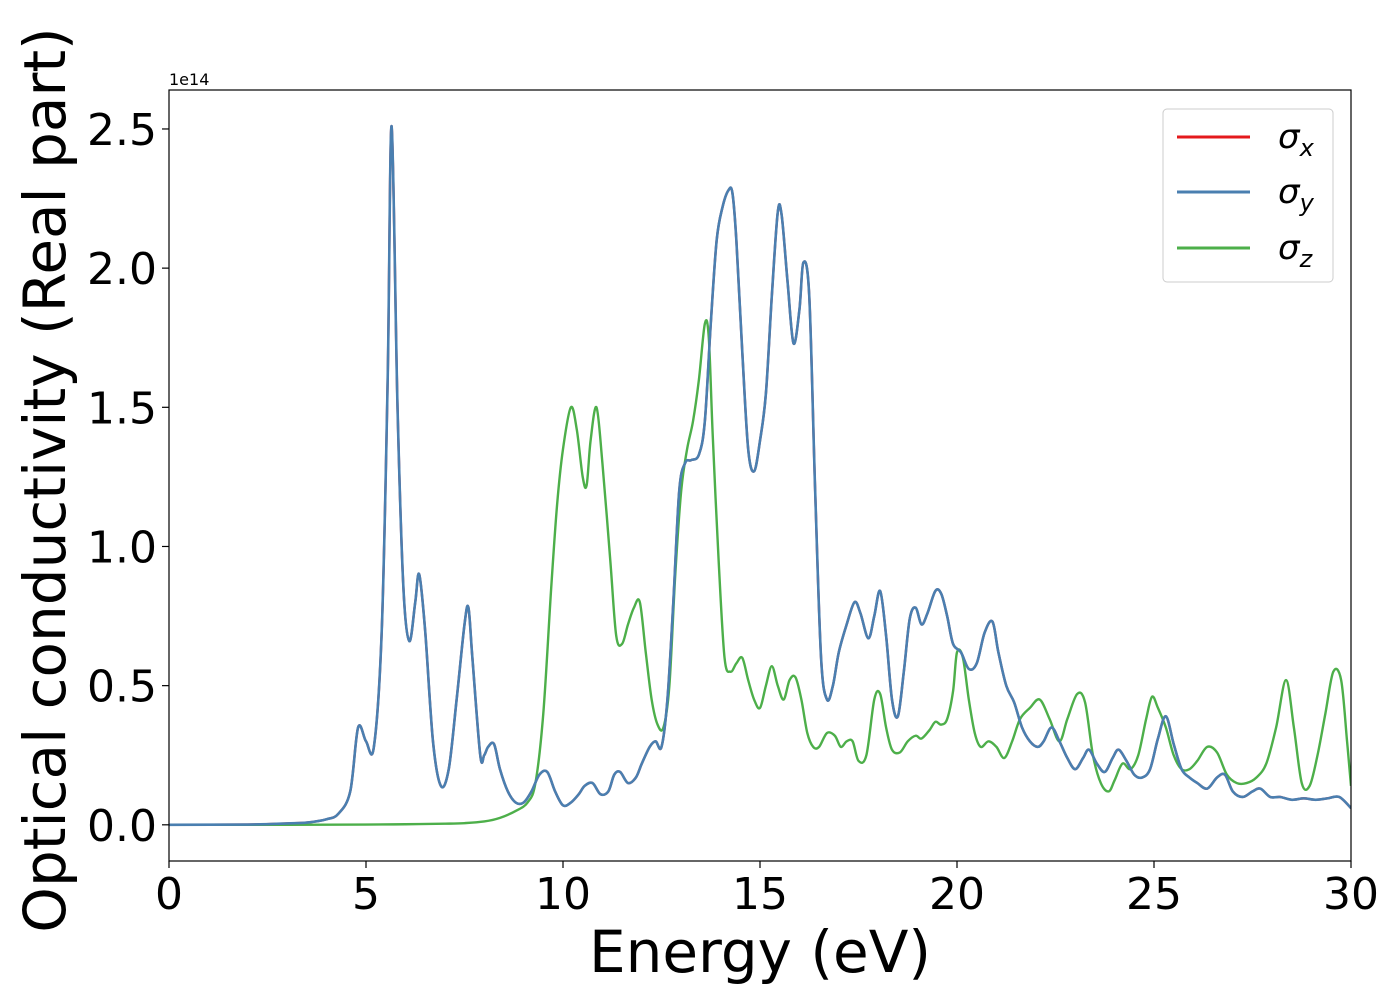 This screenshot has height=1000, width=1400. Describe the element at coordinates (760, 894) in the screenshot. I see `x-tick-label: 15` at that location.